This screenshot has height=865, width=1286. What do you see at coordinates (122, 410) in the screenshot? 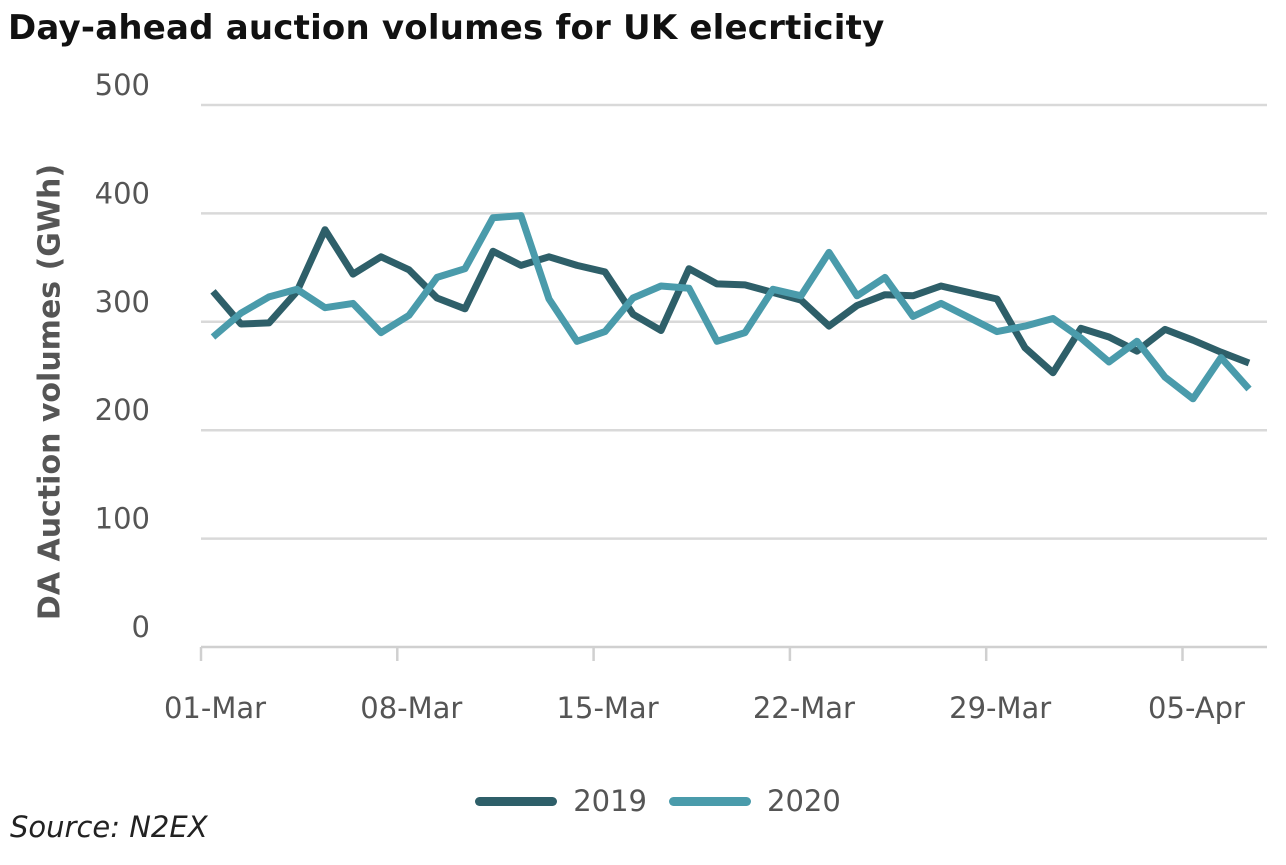
I see `y-tick-label: 200` at bounding box center [122, 410].